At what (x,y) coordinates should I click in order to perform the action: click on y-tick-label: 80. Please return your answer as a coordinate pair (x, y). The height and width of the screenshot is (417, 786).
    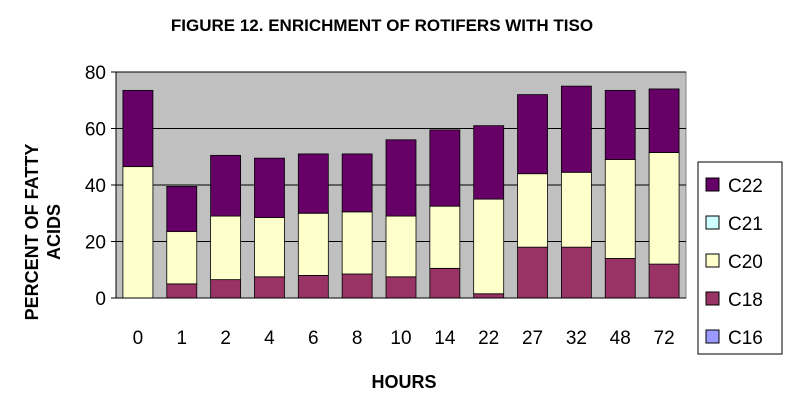
    Looking at the image, I should click on (95, 73).